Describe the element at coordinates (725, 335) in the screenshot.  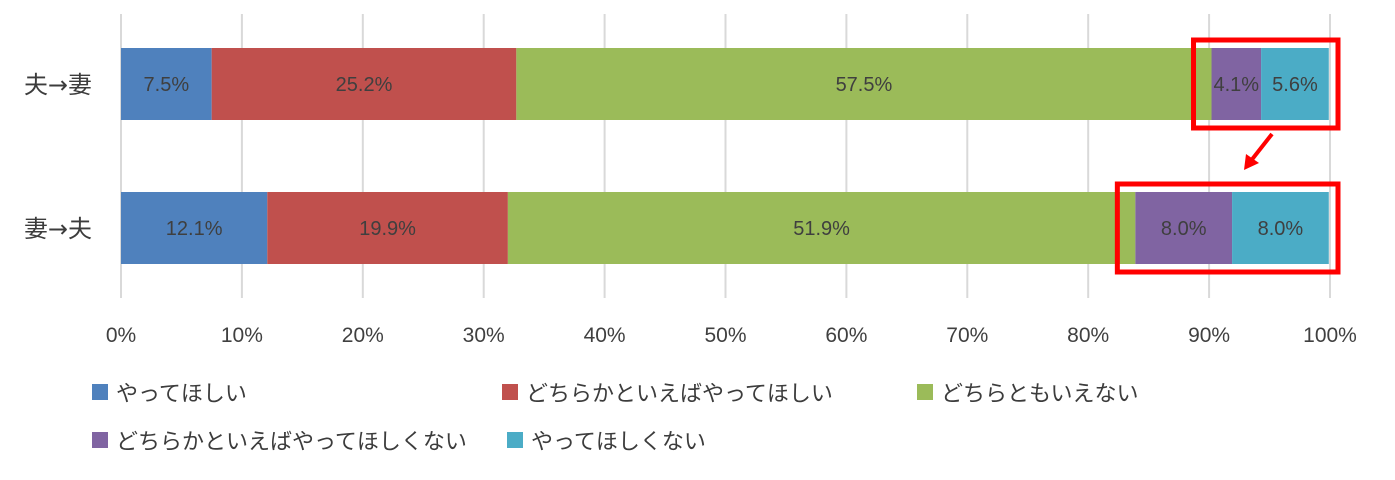
I see `x-tick-label: 50%` at that location.